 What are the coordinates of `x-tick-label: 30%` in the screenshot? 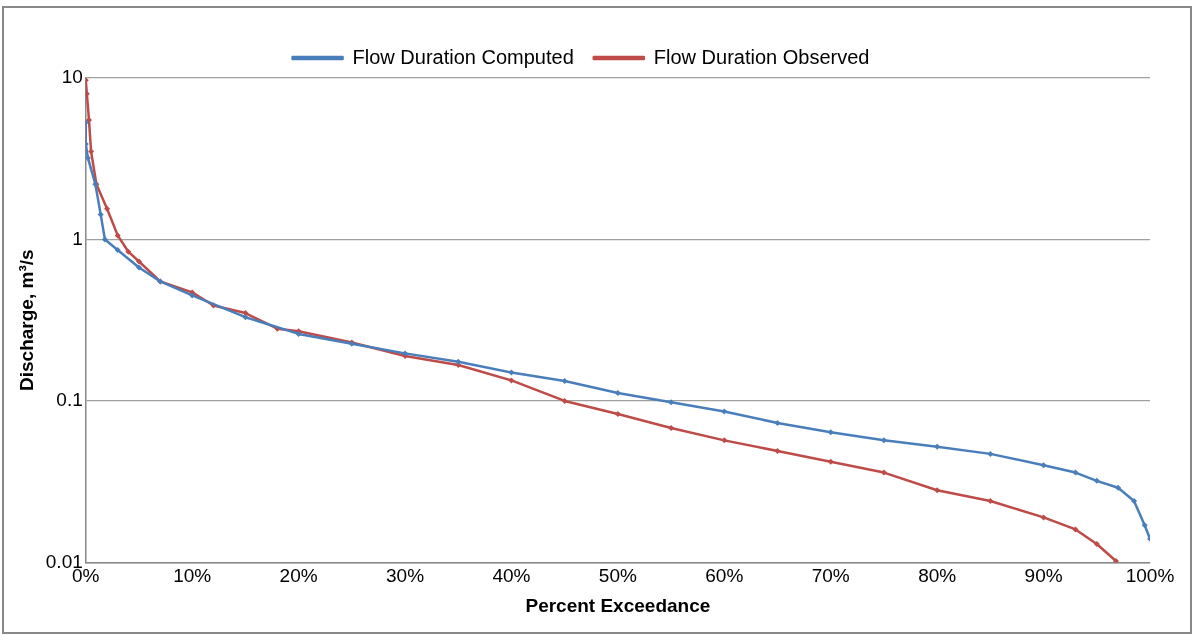 It's located at (405, 576).